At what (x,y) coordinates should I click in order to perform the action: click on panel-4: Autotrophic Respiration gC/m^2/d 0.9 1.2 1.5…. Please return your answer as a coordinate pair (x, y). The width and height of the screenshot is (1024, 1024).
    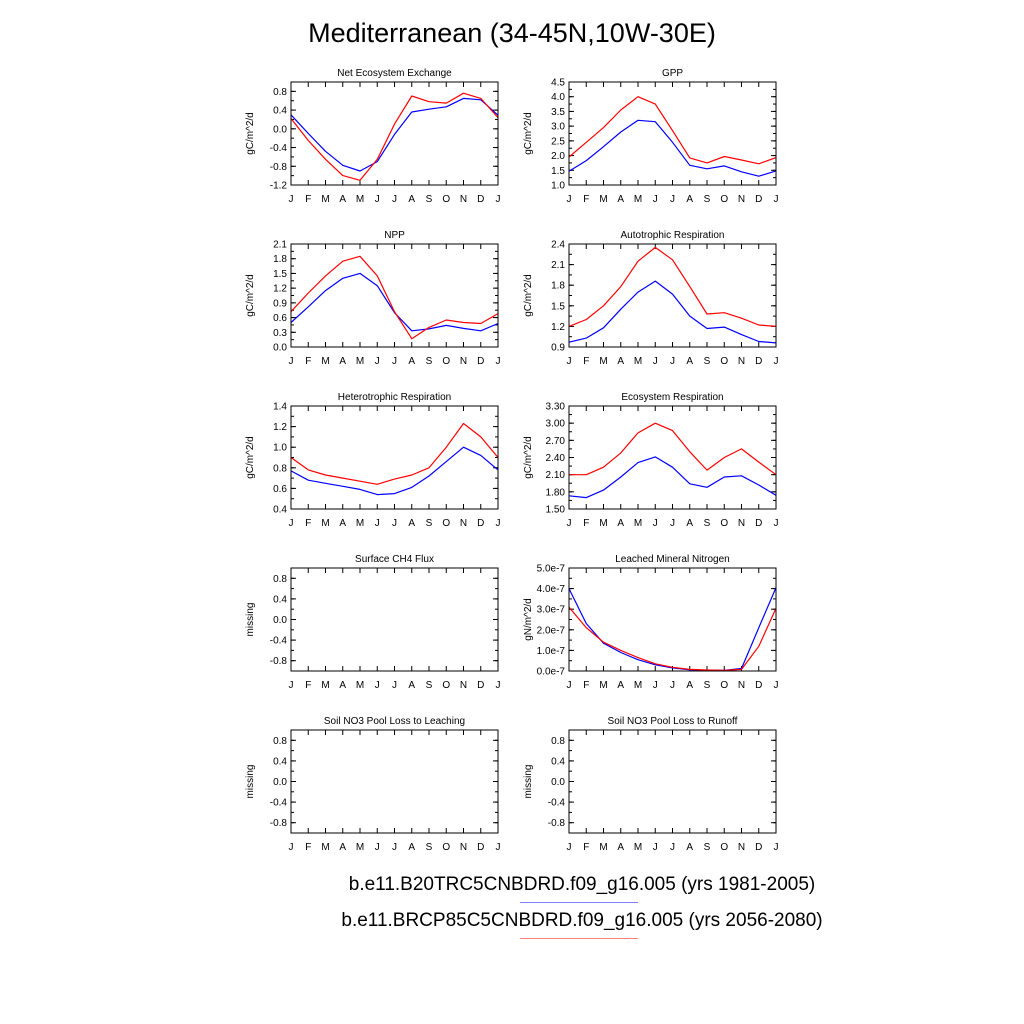
    Looking at the image, I should click on (651, 298).